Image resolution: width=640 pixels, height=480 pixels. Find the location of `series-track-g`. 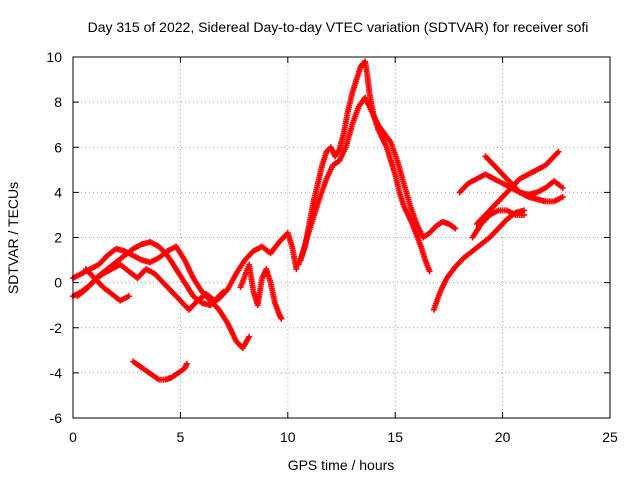

series-track-g is located at coordinates (378, 179).